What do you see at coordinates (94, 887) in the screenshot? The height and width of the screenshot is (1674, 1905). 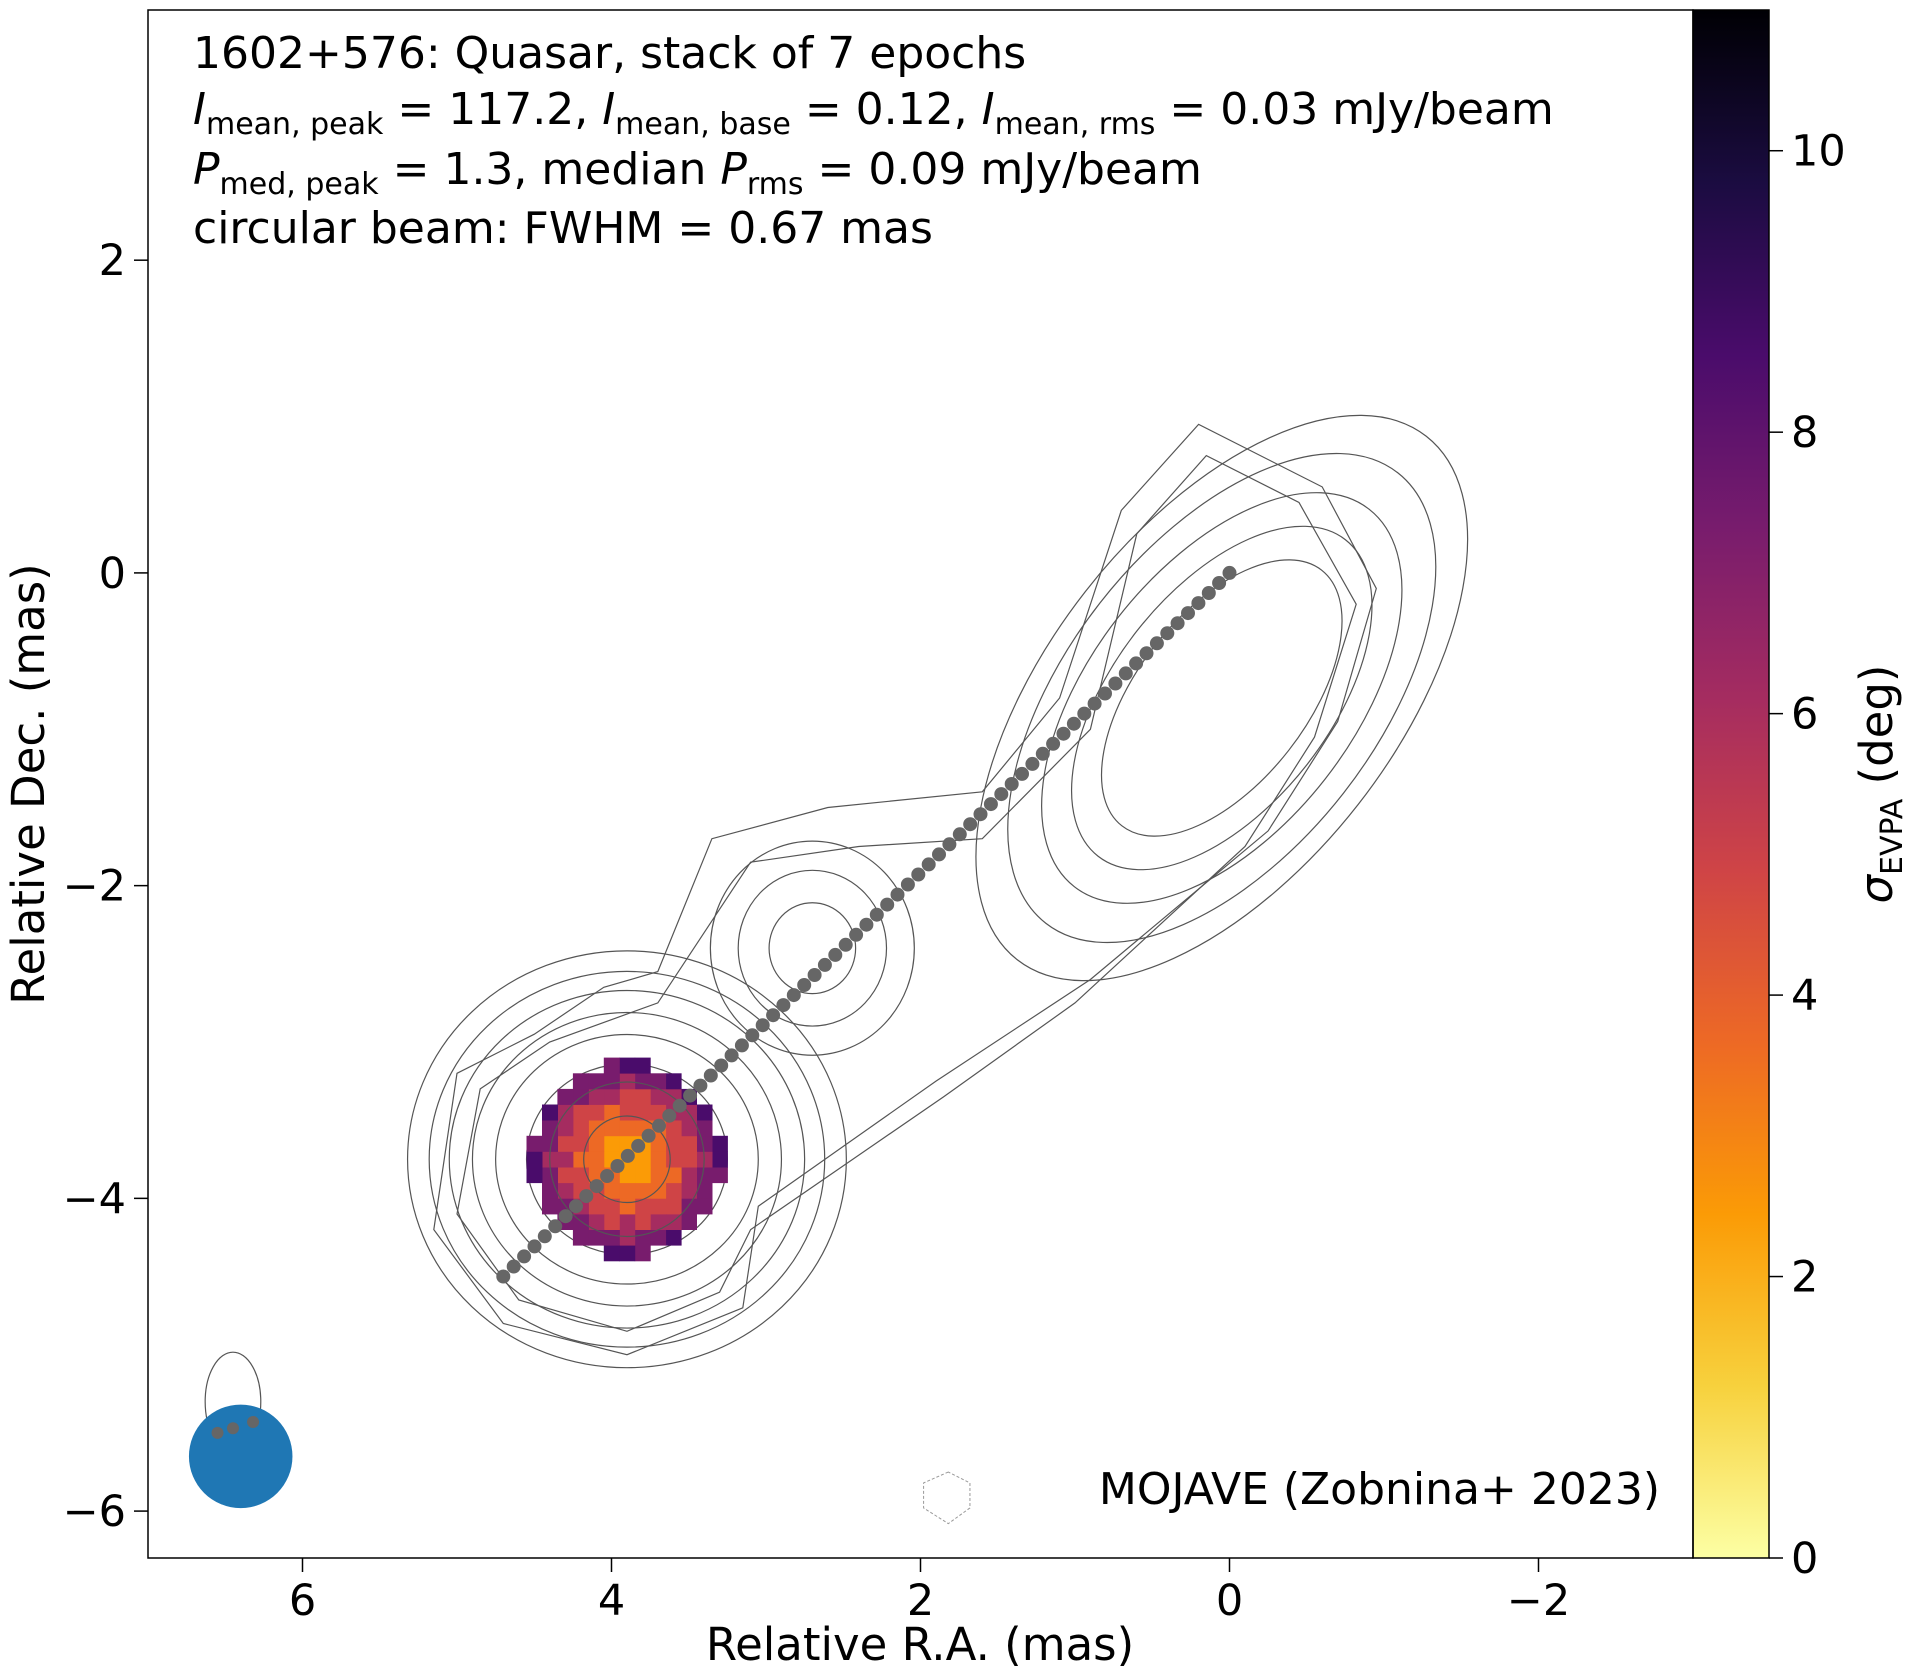 I see `y-tick-label: −2` at bounding box center [94, 887].